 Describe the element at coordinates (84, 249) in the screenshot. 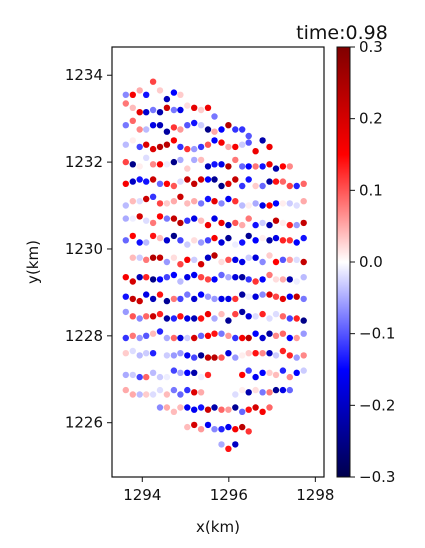

I see `y-tick-label: 1230` at that location.